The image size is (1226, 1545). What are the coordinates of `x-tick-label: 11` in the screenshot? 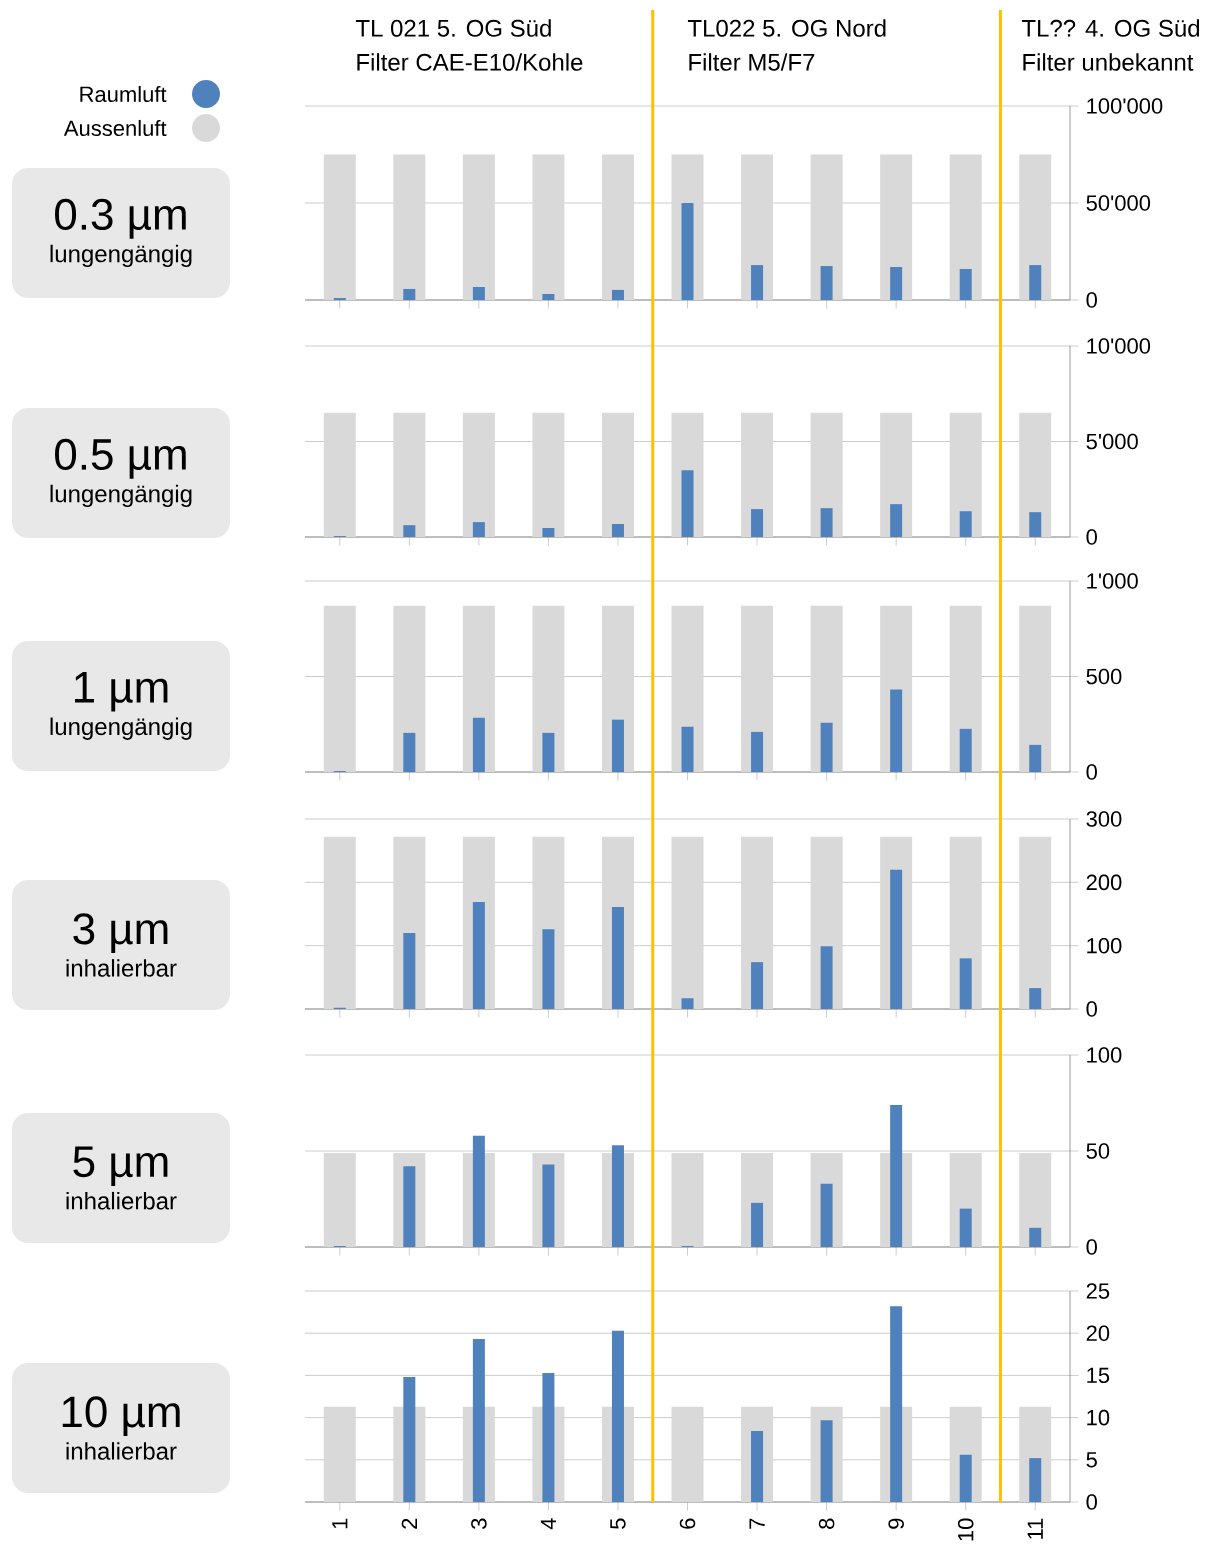 It's located at (1035, 1528).